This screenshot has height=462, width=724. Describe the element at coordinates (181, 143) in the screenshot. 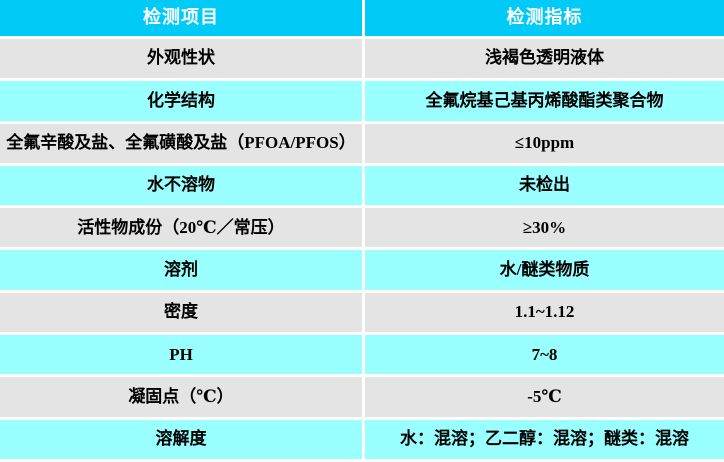

I see `row-item-cell: 全氟辛酸及盐、全氟磺酸及盐（PFOA/PFOS）` at that location.